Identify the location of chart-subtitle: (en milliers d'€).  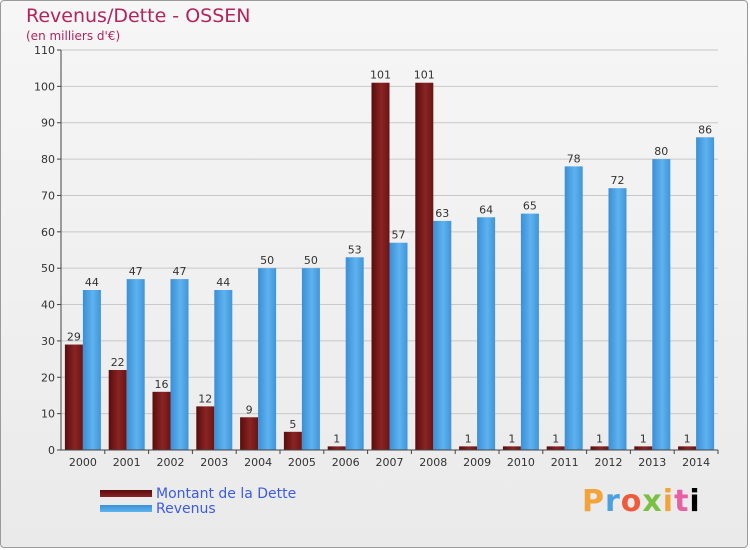
(73, 36).